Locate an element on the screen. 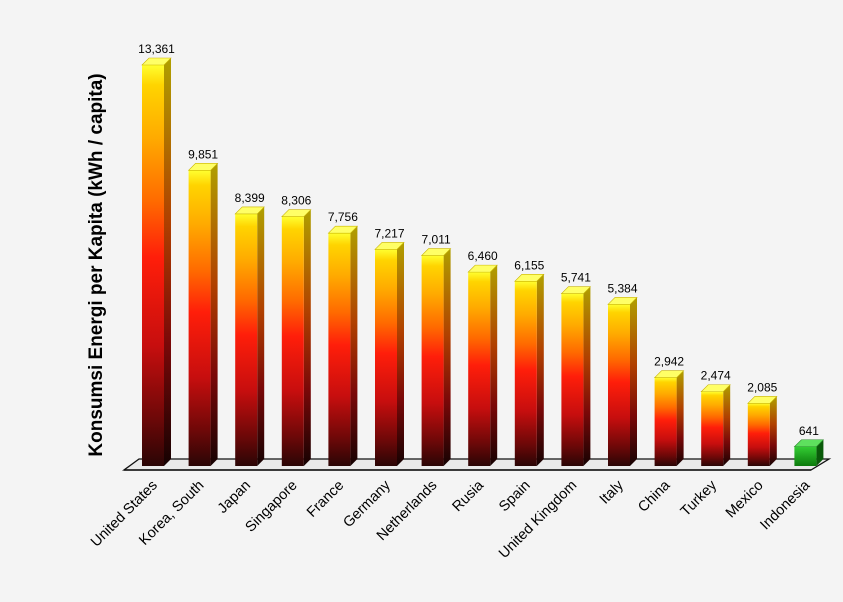  value-label-united-kingdom: 5,741 is located at coordinates (576, 278).